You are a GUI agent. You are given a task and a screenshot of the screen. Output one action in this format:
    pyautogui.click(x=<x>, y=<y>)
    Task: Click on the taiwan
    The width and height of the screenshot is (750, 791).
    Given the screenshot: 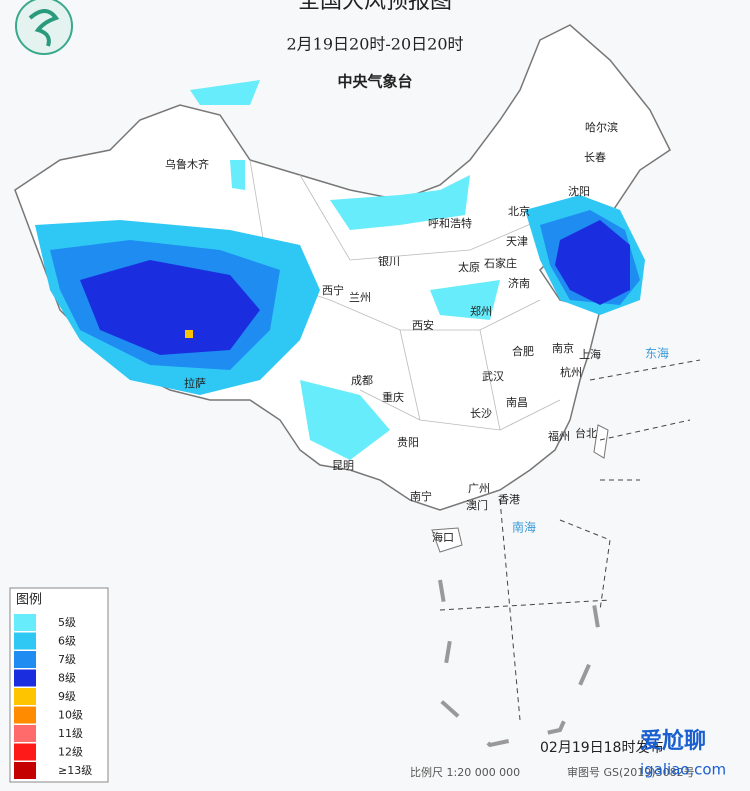 What is the action you would take?
    pyautogui.click(x=601, y=441)
    